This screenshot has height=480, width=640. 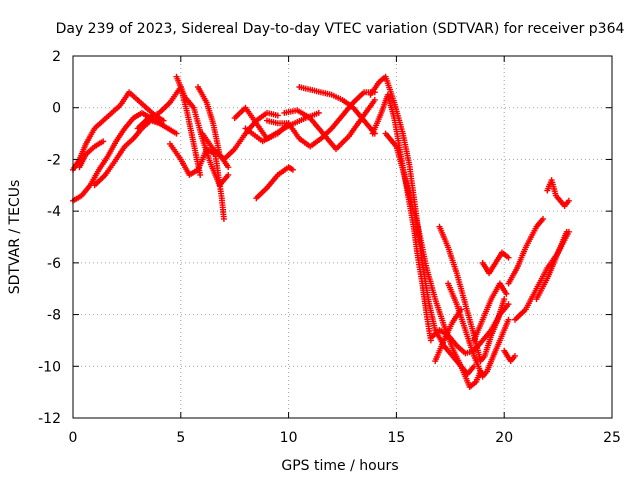 What do you see at coordinates (54, 160) in the screenshot?
I see `y-tick-label: -2` at bounding box center [54, 160].